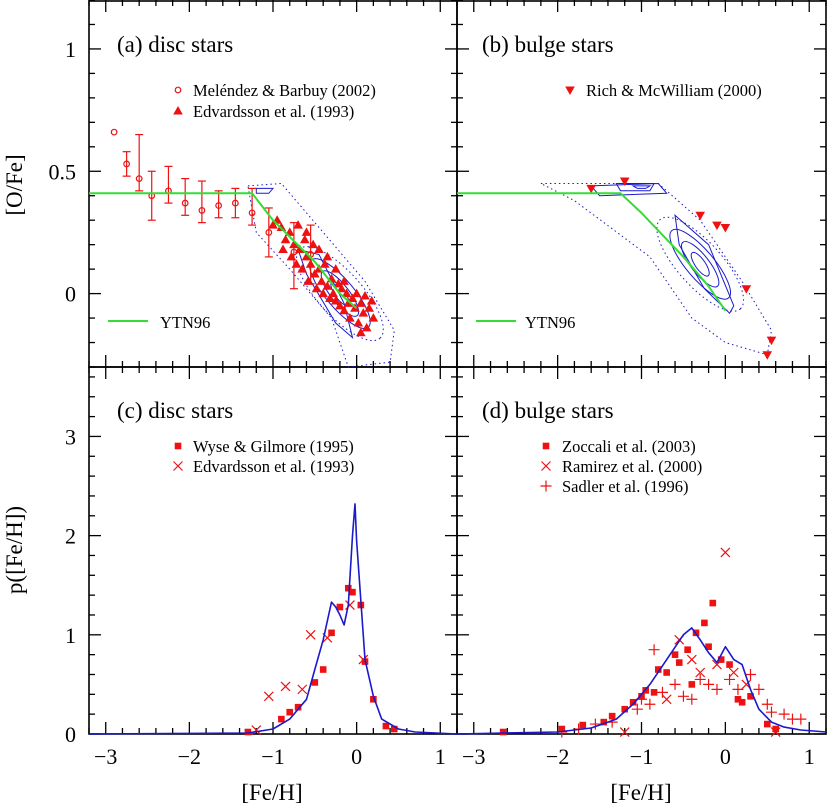  I want to click on x-tick-label-right: 1, so click(809, 756).